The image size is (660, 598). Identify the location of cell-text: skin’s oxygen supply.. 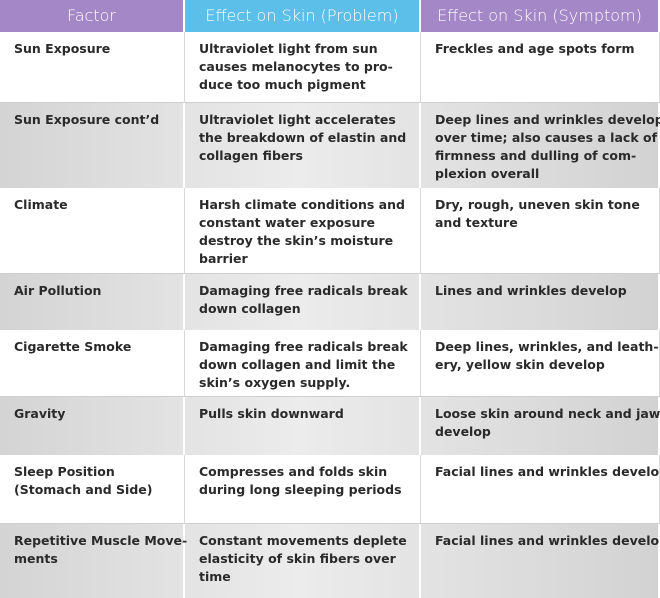
(275, 382).